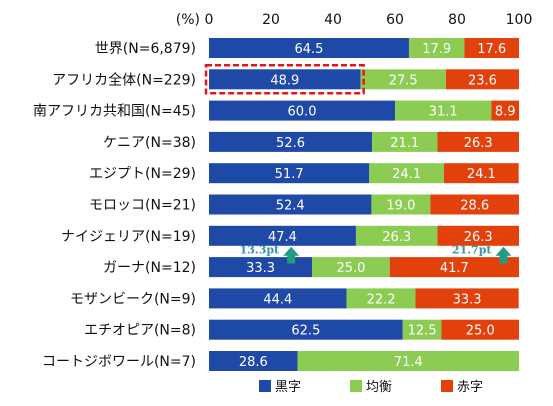  I want to click on x-tick-label: 40, so click(333, 20).